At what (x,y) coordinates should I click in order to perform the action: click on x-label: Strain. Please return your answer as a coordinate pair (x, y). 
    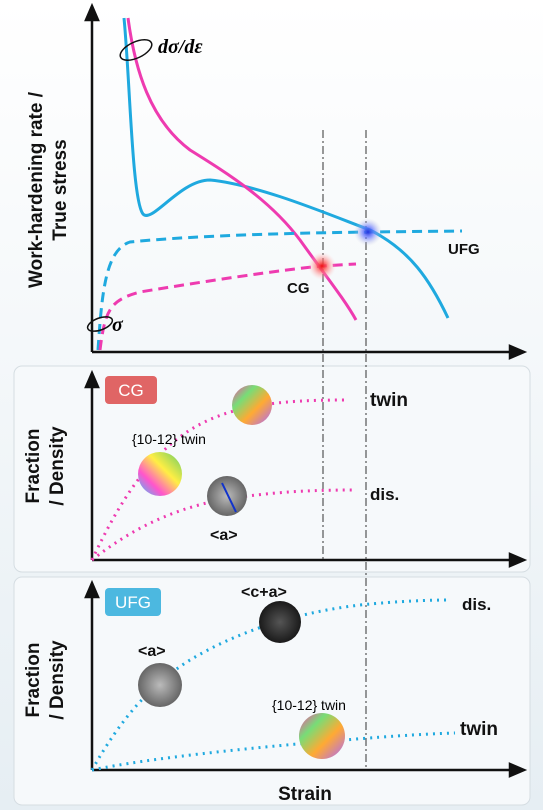
    Looking at the image, I should click on (305, 794).